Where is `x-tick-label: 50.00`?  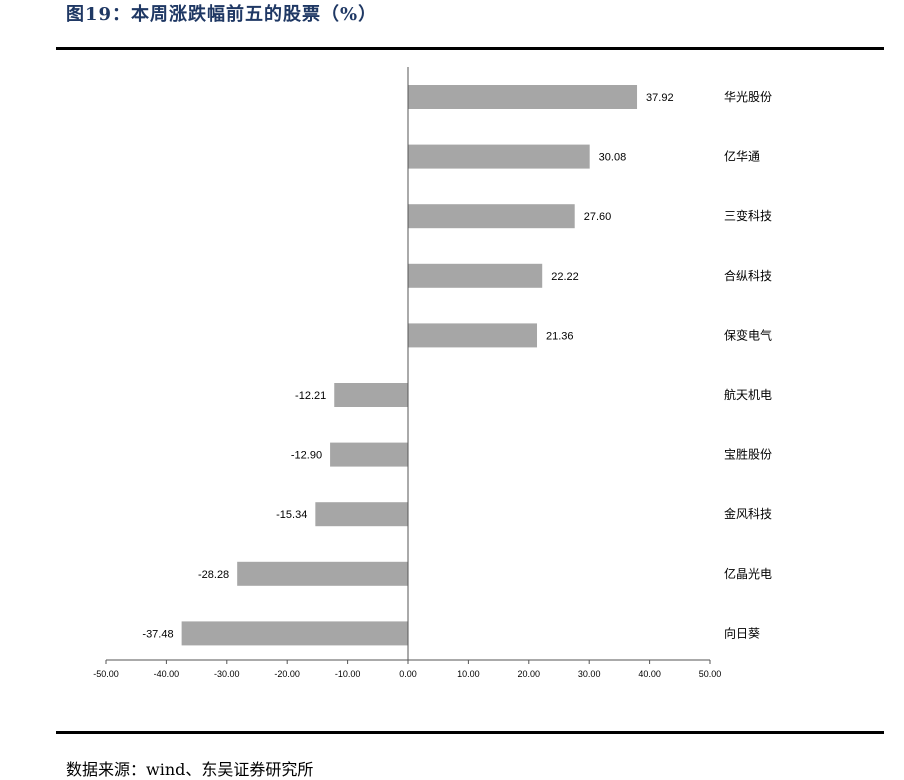 x-tick-label: 50.00 is located at coordinates (710, 674).